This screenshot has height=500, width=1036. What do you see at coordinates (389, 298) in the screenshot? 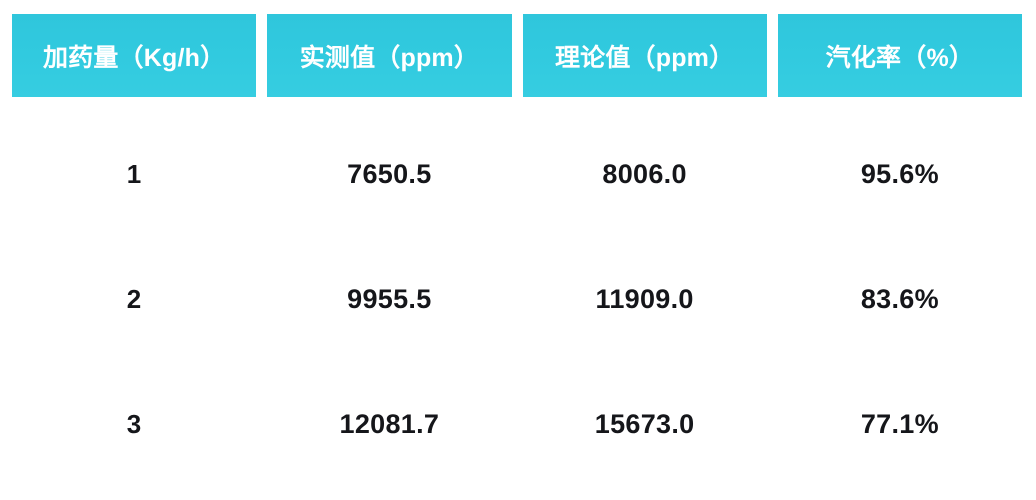
I see `cell-measured: 9955.5` at bounding box center [389, 298].